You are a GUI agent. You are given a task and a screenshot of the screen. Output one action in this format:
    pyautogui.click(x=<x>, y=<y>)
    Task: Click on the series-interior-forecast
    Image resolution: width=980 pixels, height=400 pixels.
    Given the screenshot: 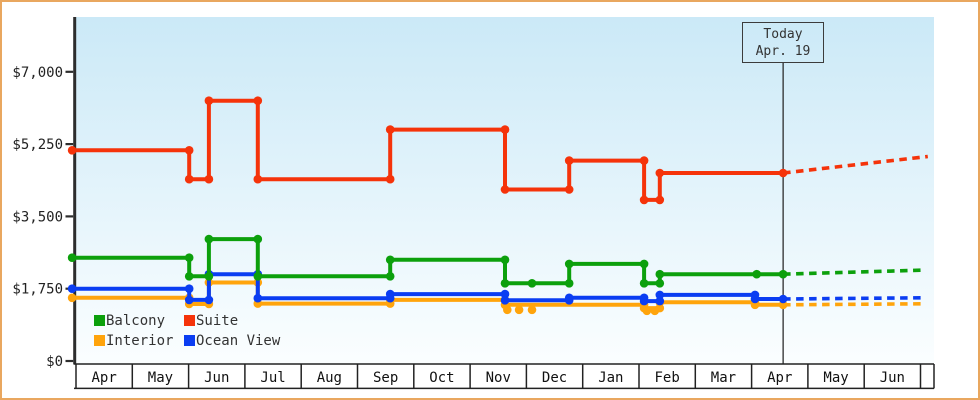 What is the action you would take?
    pyautogui.click(x=853, y=304)
    